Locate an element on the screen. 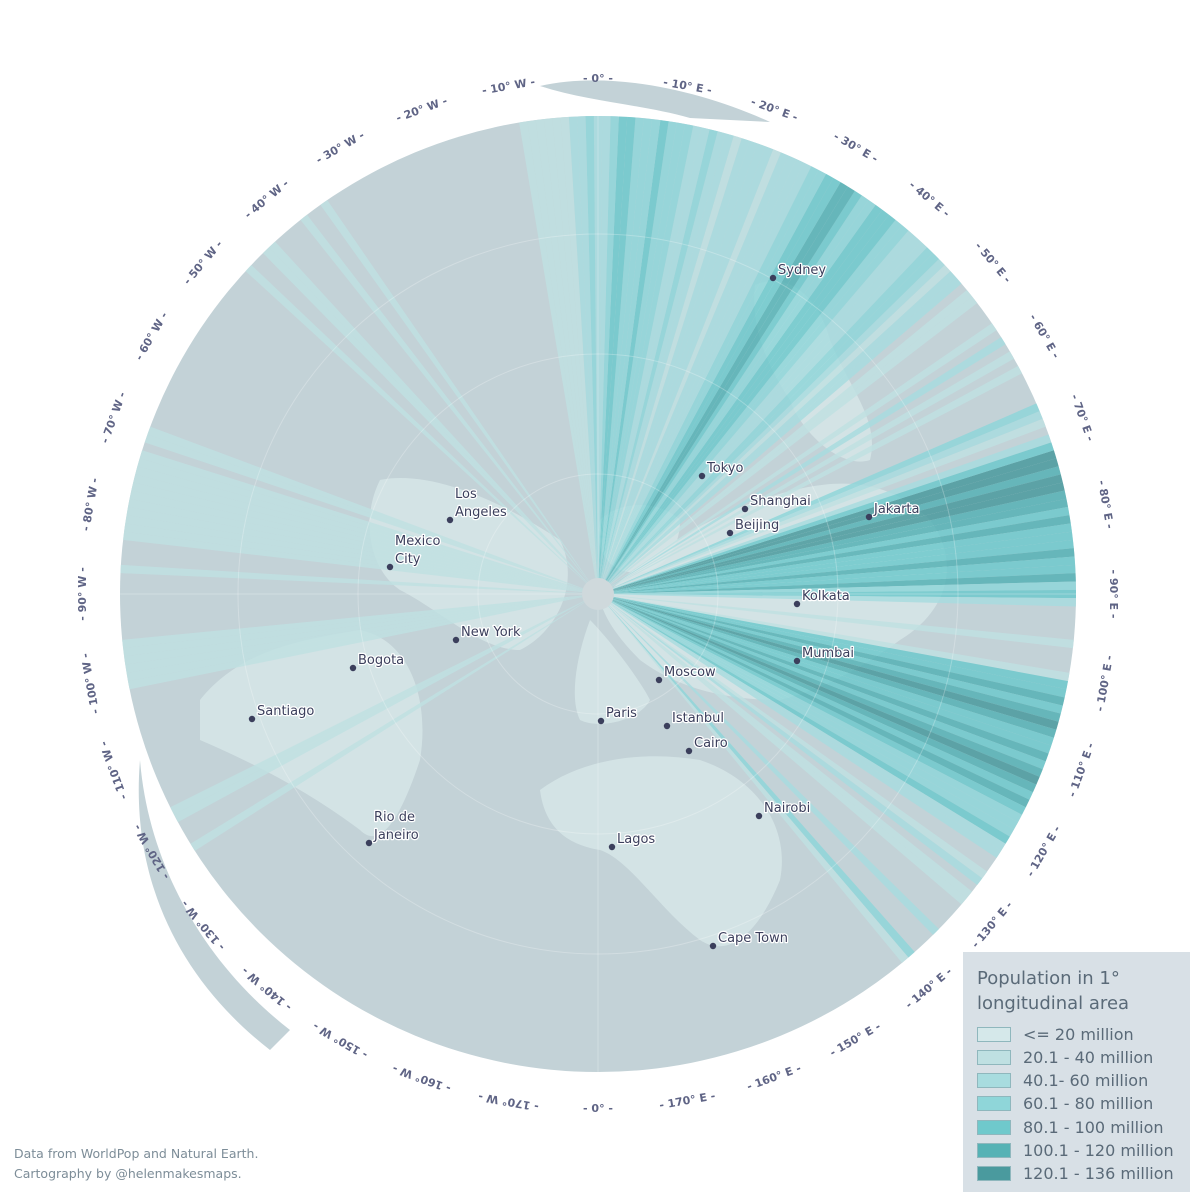 The image size is (1200, 1200). longitude-tick-label: - 60° E - is located at coordinates (1045, 336).